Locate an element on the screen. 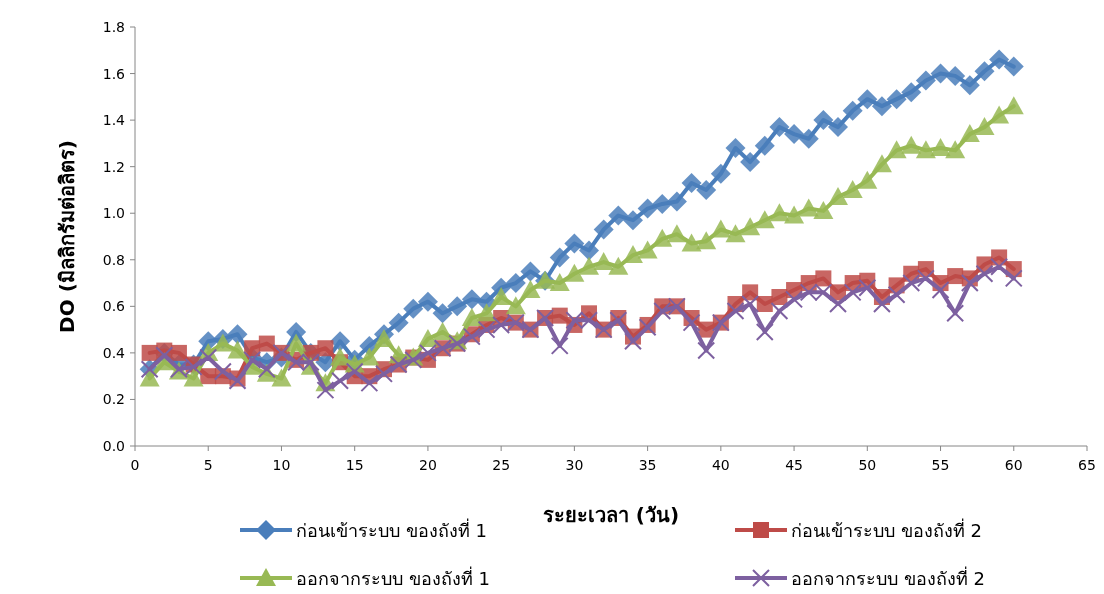 This screenshot has width=1104, height=594. x-tick-label: 50 is located at coordinates (867, 465).